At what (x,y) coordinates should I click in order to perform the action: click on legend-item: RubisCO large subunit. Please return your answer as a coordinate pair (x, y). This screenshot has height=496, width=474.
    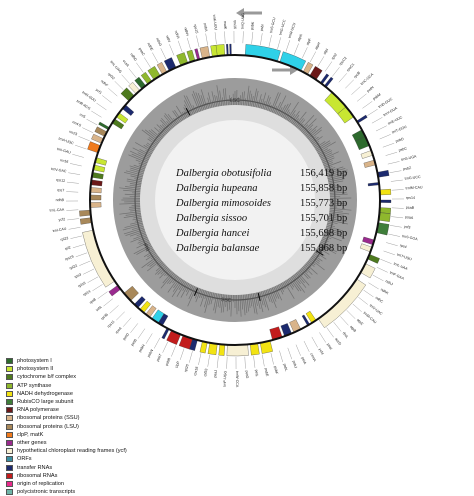
    Looking at the image, I should click on (81, 402).